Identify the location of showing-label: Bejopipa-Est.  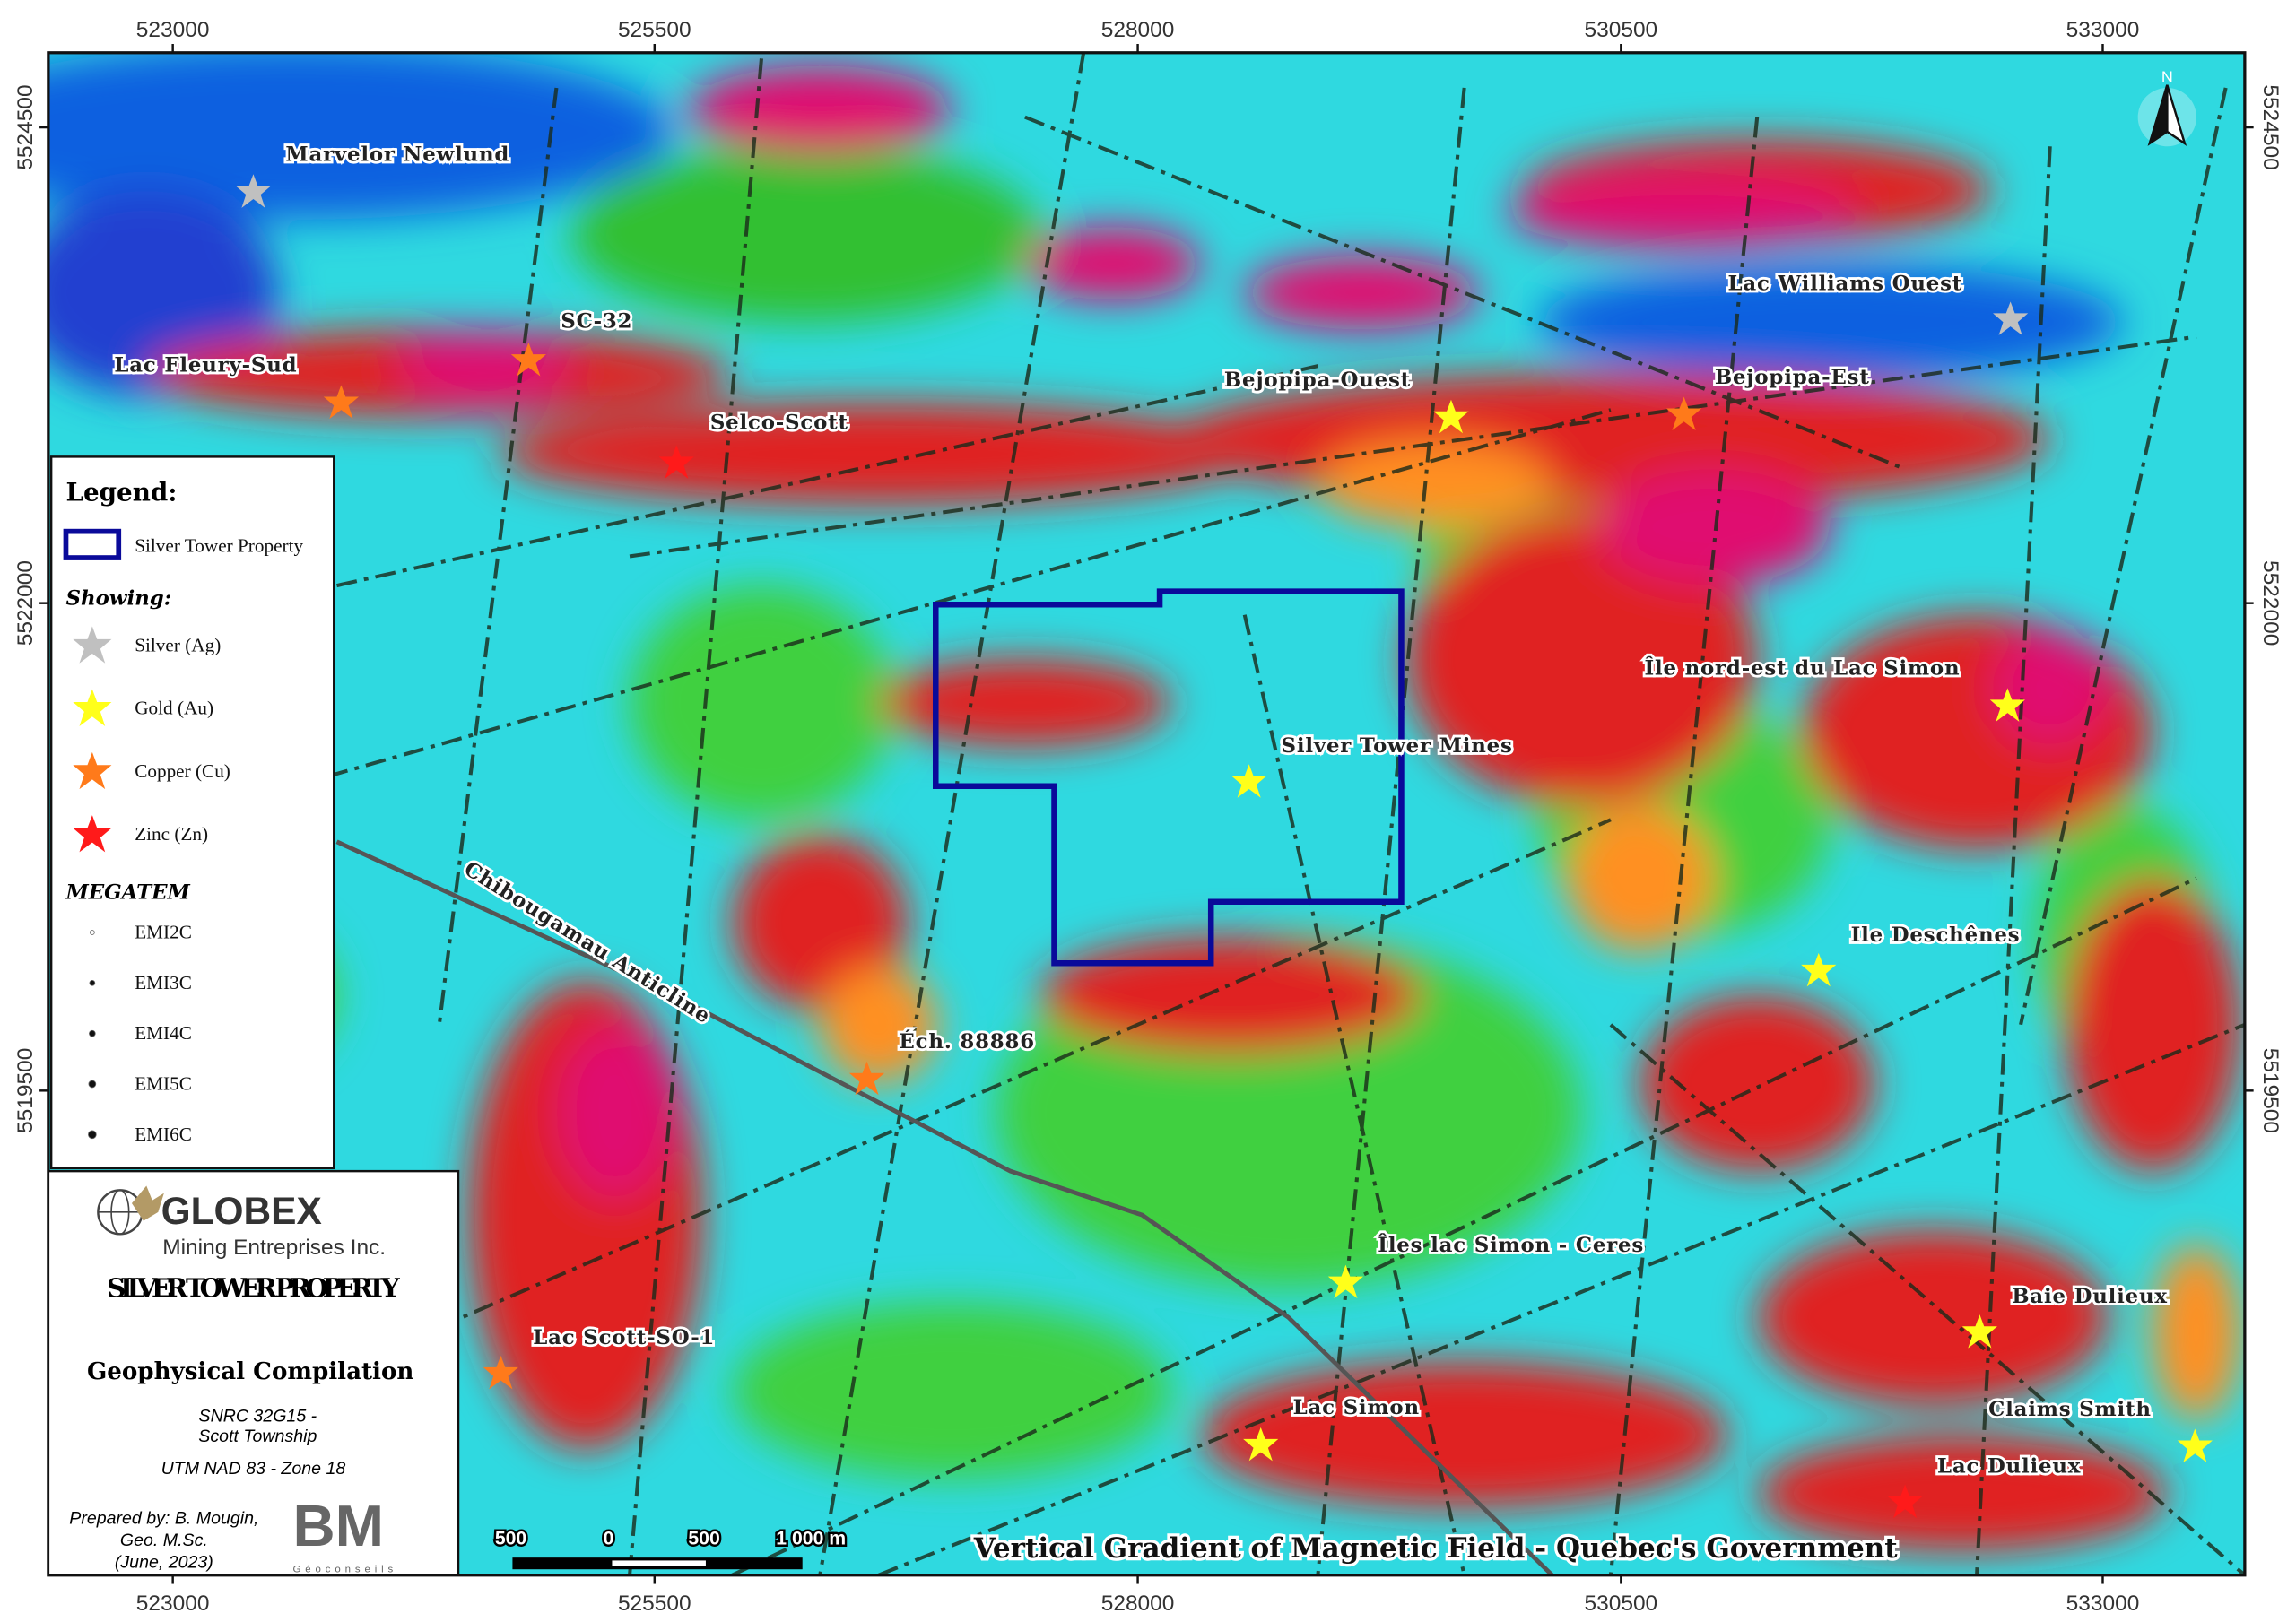
(1792, 377).